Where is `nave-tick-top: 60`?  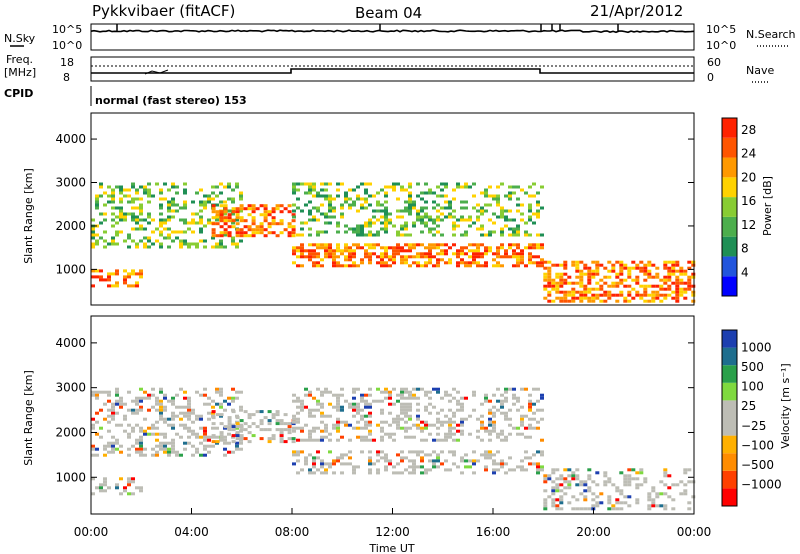 nave-tick-top: 60 is located at coordinates (714, 62).